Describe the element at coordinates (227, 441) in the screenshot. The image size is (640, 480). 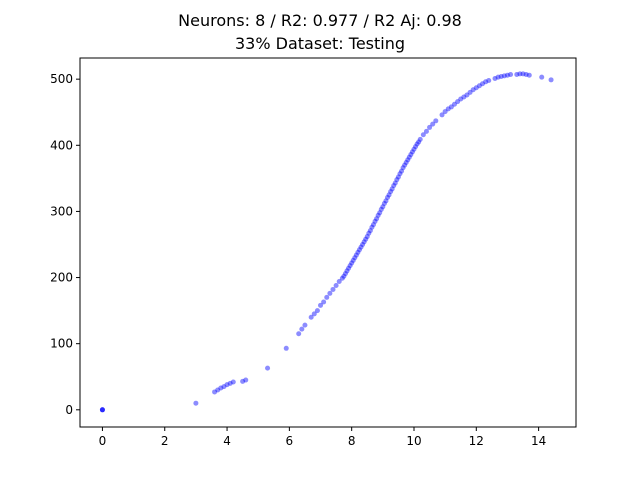
I see `x-tick-label: 4` at that location.